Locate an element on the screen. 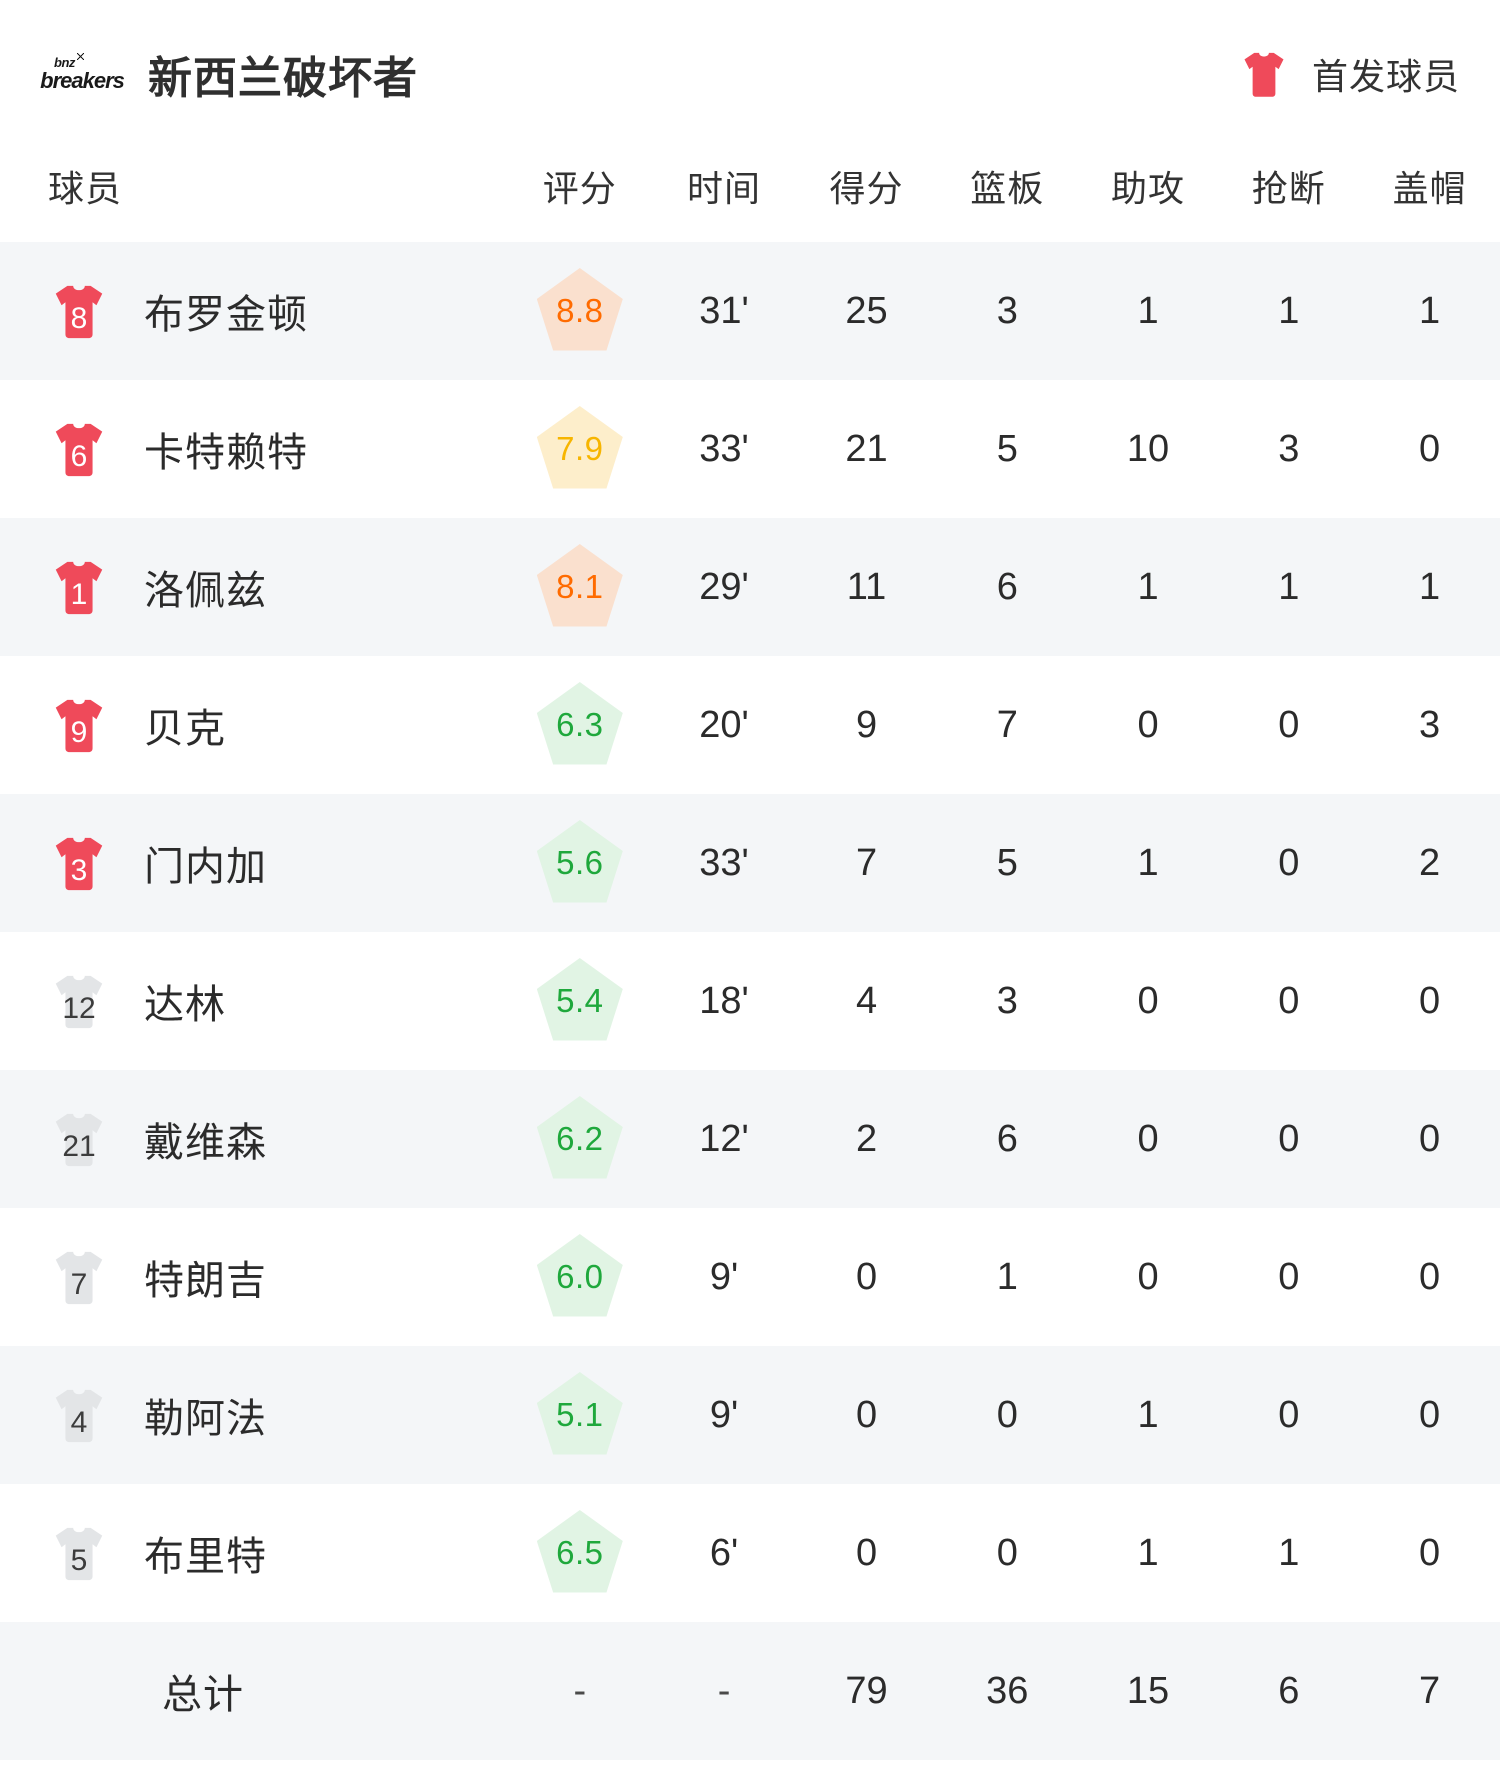 The image size is (1500, 1784). blocks-cell: 0 is located at coordinates (1429, 449).